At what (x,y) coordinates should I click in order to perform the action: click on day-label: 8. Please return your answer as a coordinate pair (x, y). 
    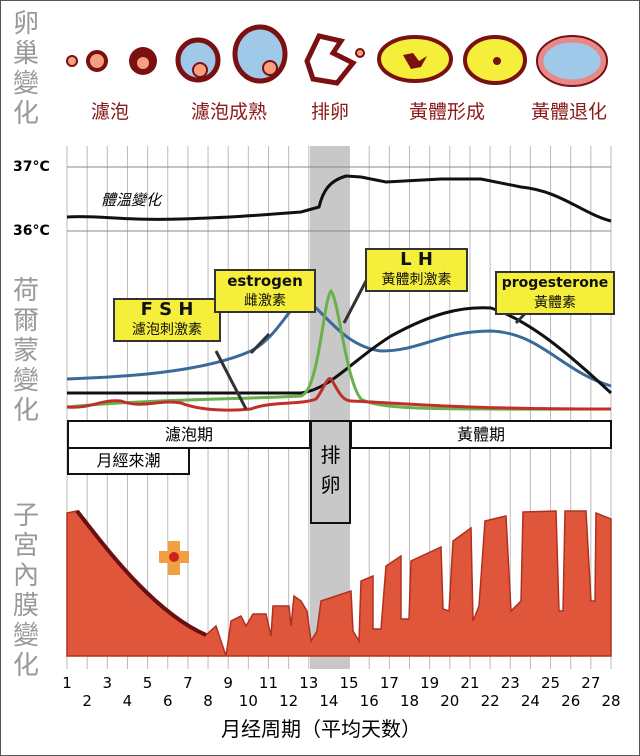
    Looking at the image, I should click on (208, 701).